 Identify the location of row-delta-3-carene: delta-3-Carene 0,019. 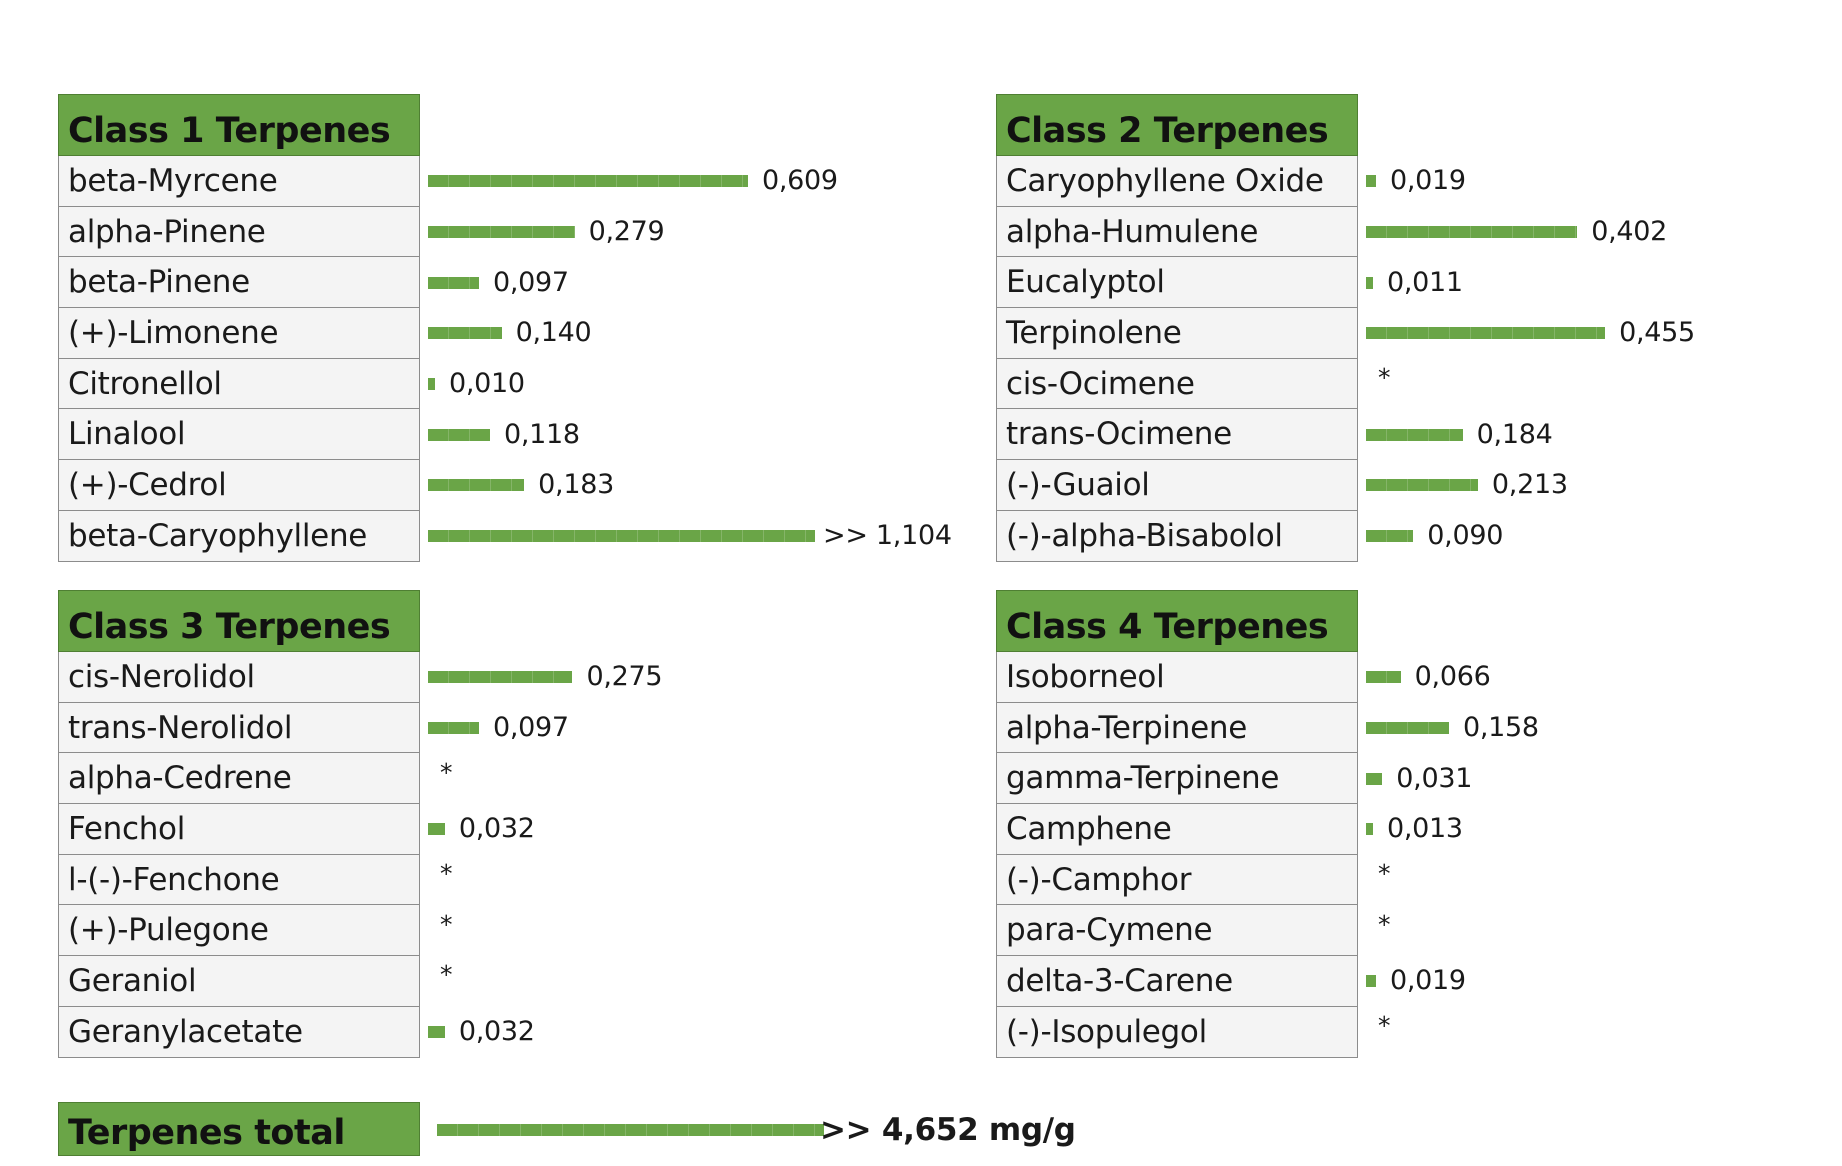
(1419, 981).